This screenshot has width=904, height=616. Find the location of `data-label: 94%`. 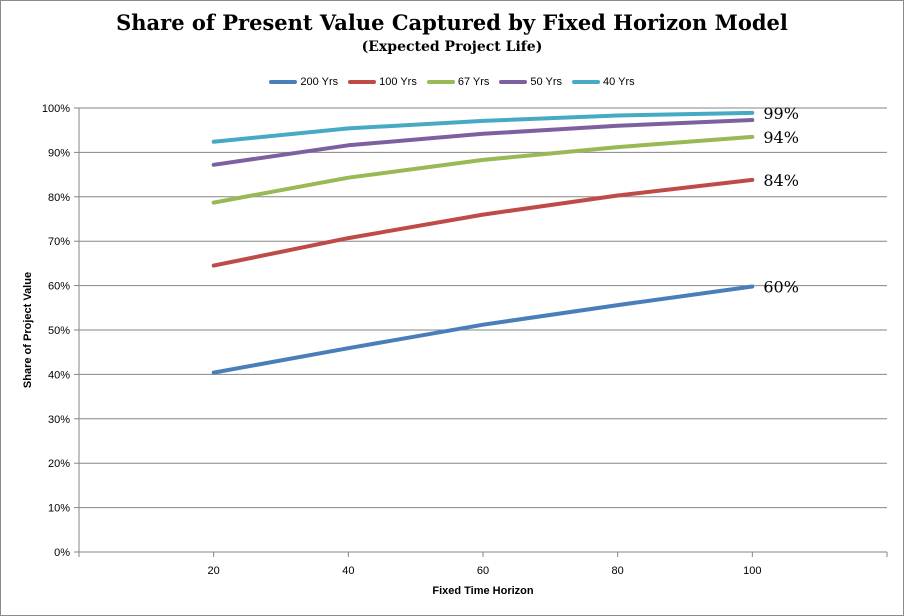

data-label: 94% is located at coordinates (781, 137).